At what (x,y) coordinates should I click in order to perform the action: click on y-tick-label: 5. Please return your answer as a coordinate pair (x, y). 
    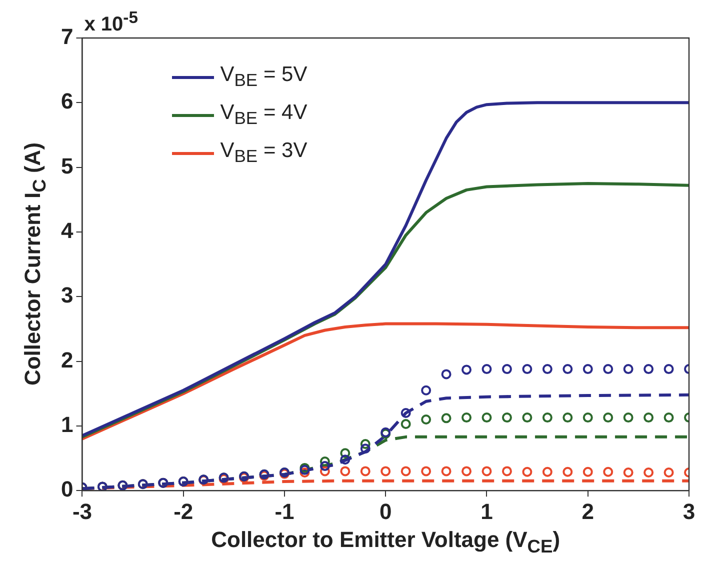
    Looking at the image, I should click on (67, 165).